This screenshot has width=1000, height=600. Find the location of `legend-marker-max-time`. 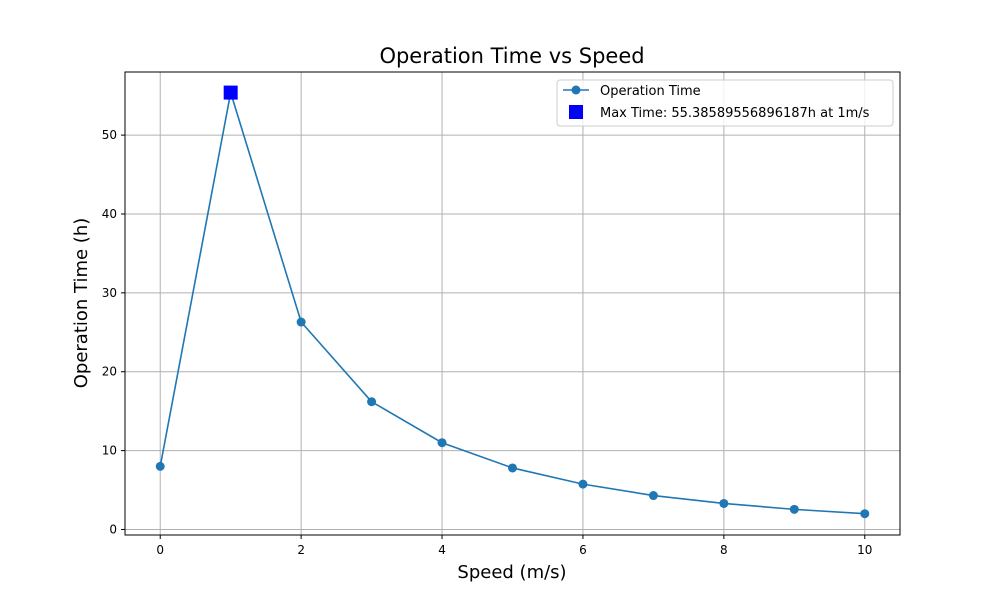

legend-marker-max-time is located at coordinates (576, 112).